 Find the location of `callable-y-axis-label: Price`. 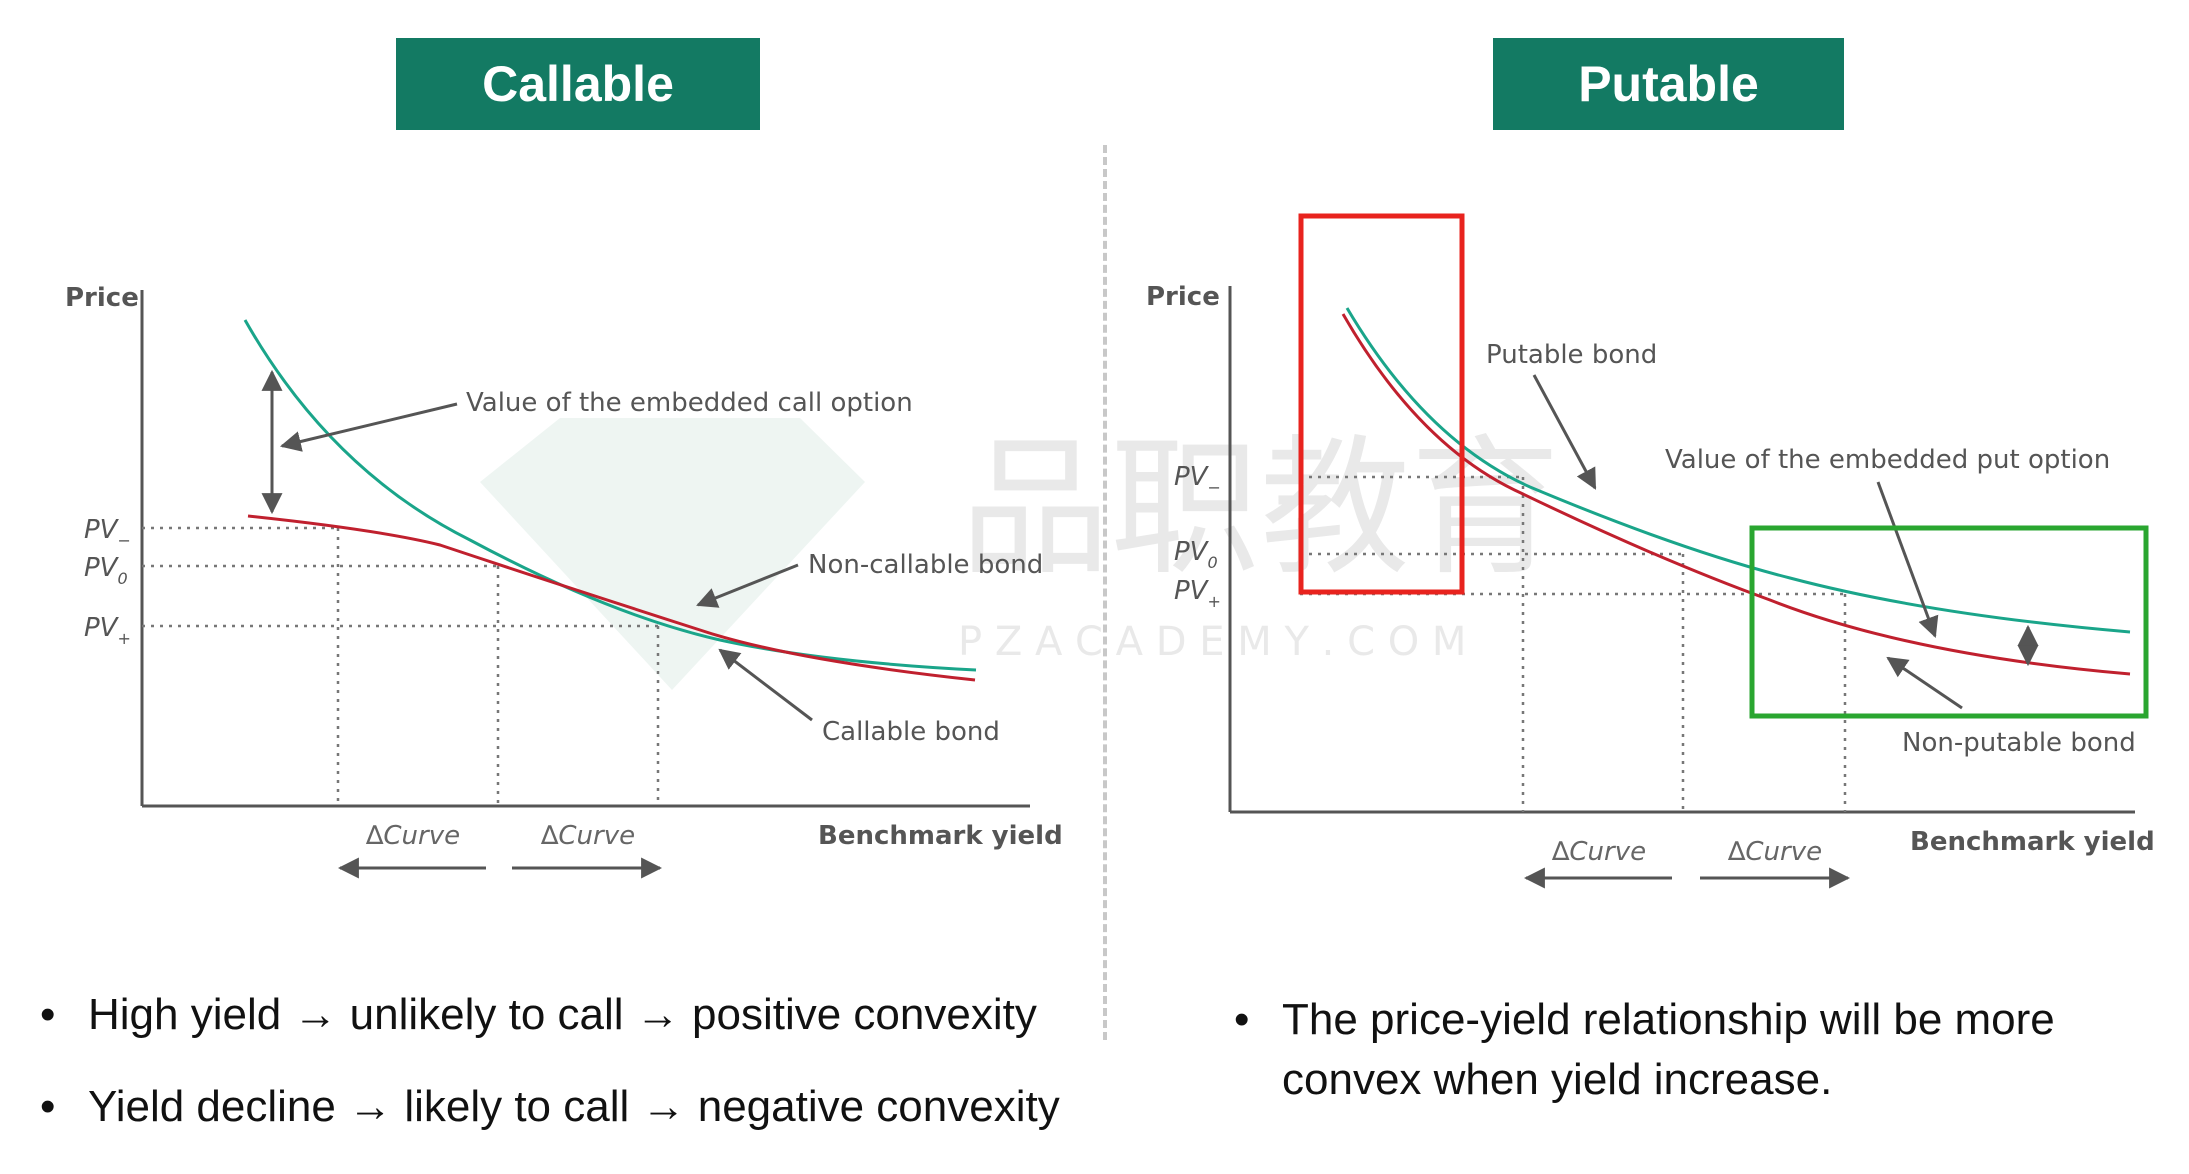

callable-y-axis-label: Price is located at coordinates (102, 298).